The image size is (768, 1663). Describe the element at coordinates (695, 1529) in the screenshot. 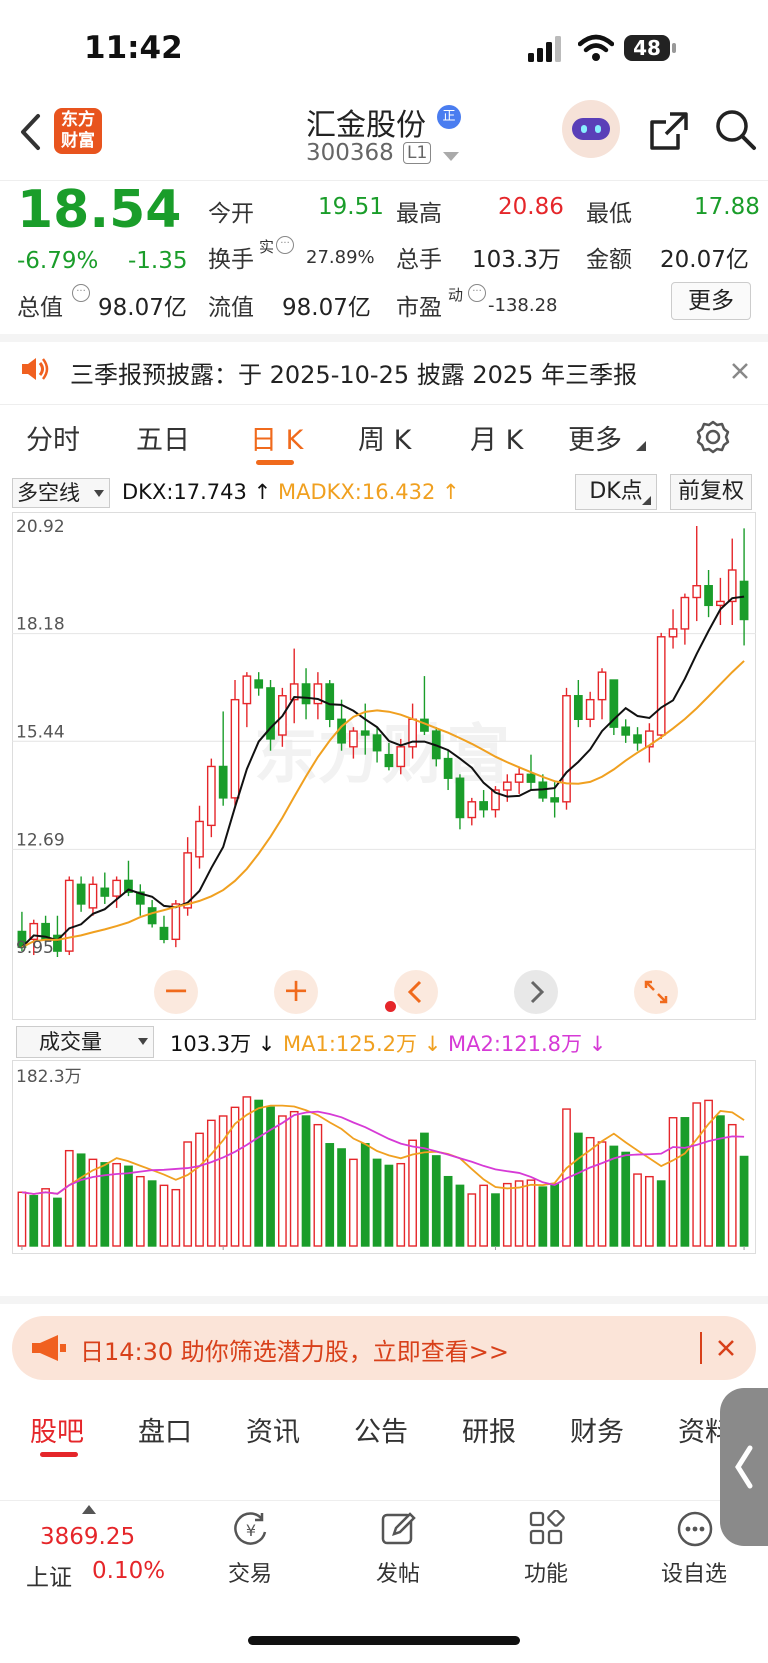

I see `more-dots-icon` at that location.